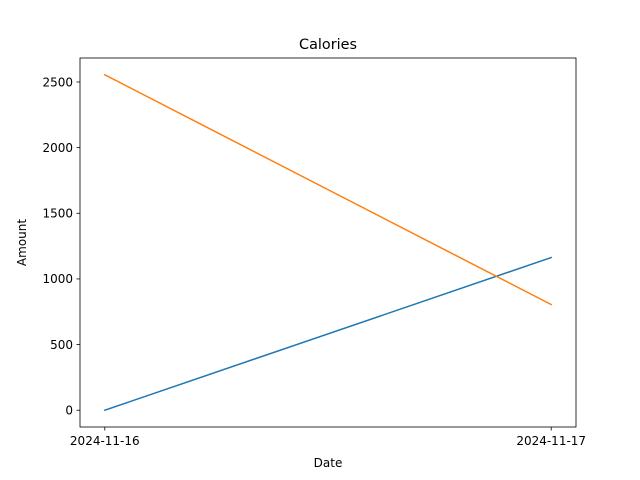  I want to click on y-tick-label: 2000, so click(57, 148).